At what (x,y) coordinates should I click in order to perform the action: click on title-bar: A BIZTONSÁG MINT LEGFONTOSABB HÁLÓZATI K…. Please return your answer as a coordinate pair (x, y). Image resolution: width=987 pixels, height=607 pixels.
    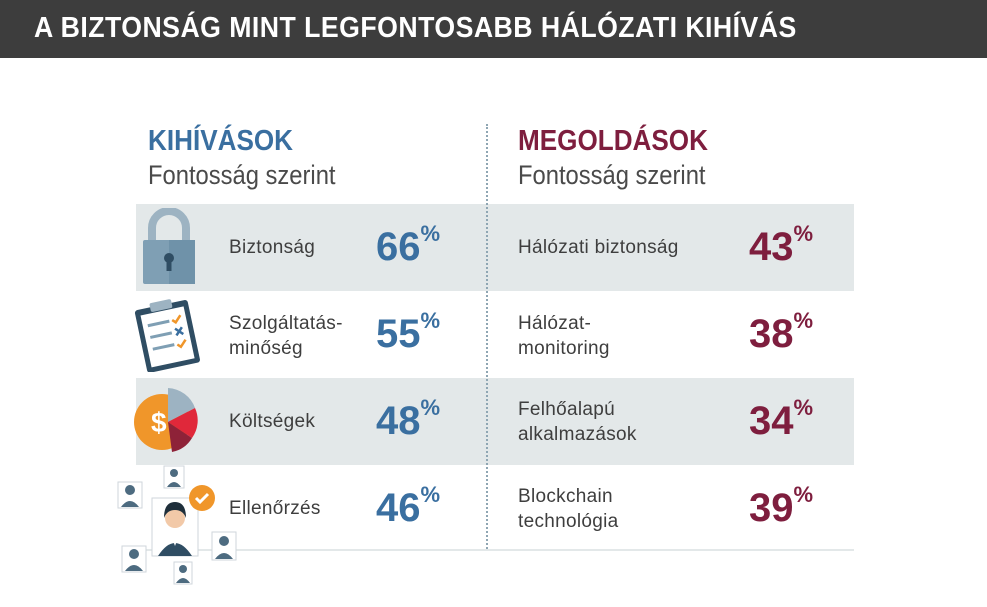
    Looking at the image, I should click on (493, 29).